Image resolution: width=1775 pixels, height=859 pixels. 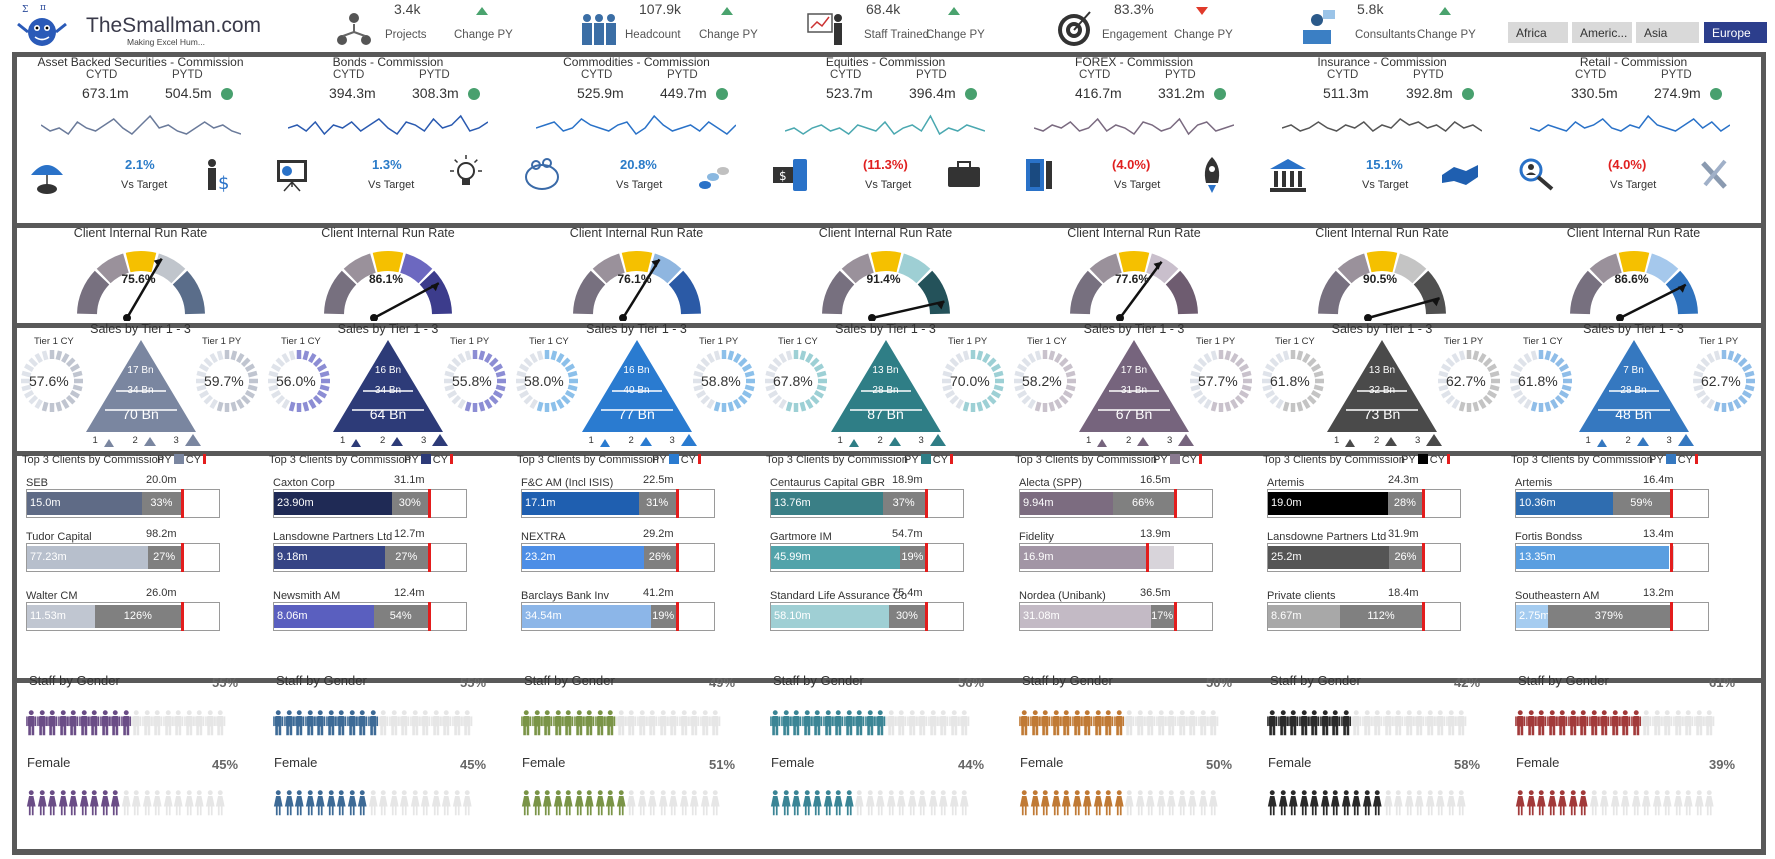 I want to click on client-row: F&C AM (Incl ISIS) 22.5m 17.1m 31%, so click(x=636, y=502).